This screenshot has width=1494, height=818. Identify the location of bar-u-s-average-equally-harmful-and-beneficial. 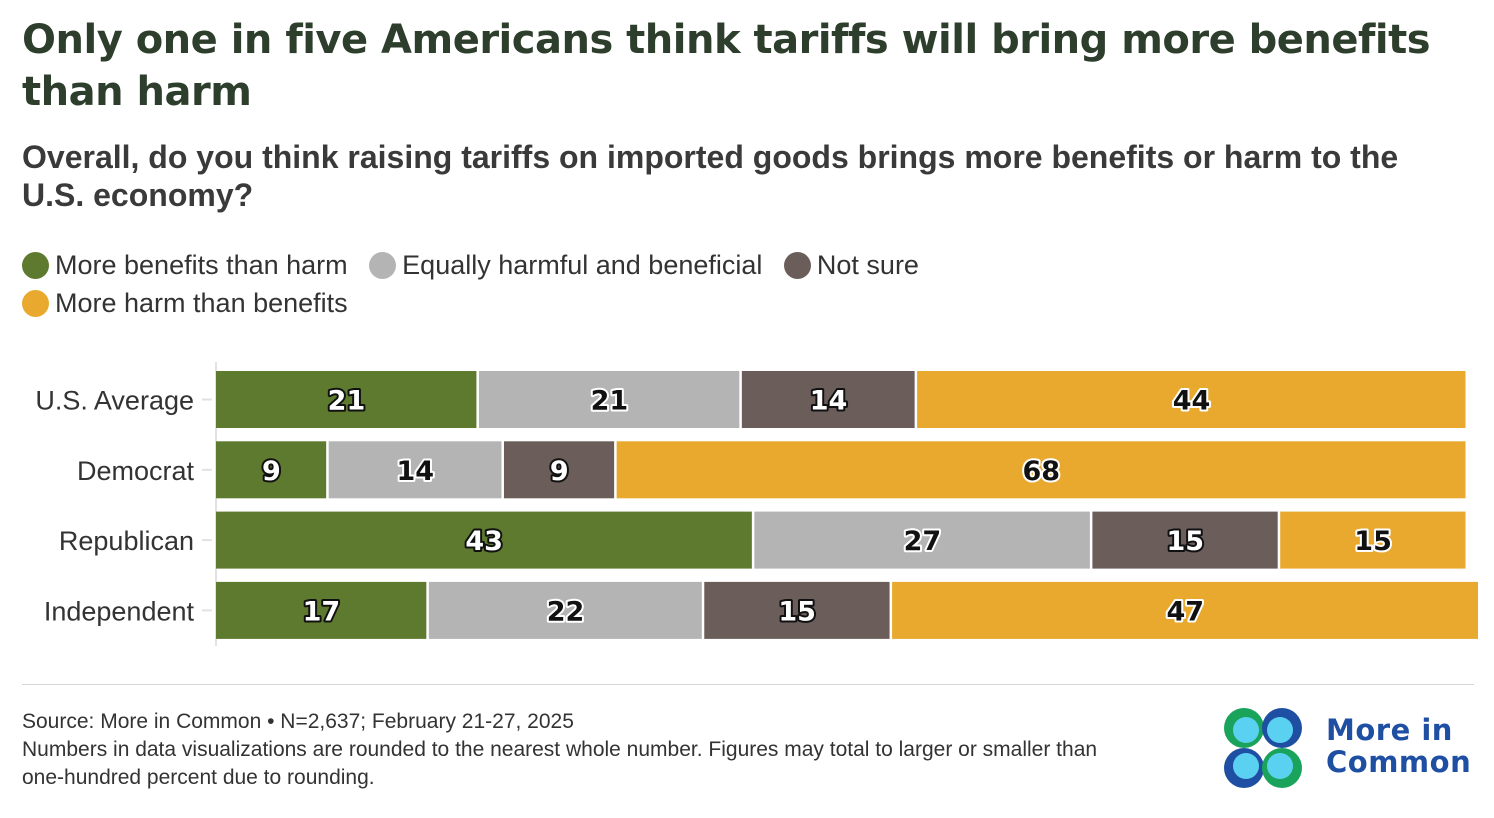
(609, 399).